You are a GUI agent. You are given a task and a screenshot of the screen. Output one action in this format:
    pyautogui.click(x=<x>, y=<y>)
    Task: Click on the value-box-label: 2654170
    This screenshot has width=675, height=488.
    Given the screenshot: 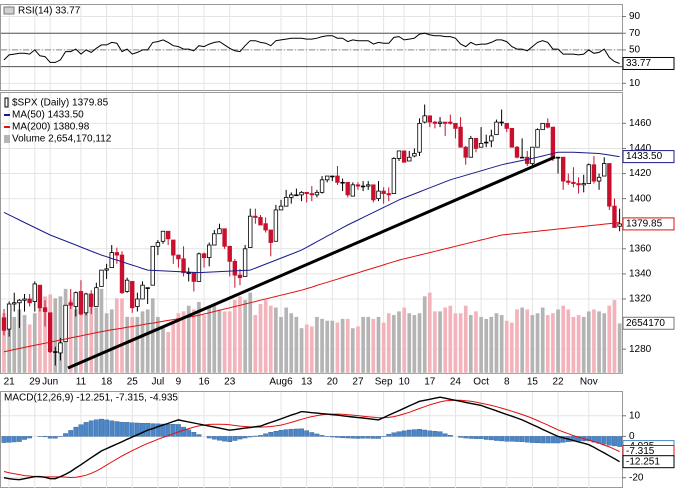 What is the action you would take?
    pyautogui.click(x=645, y=323)
    